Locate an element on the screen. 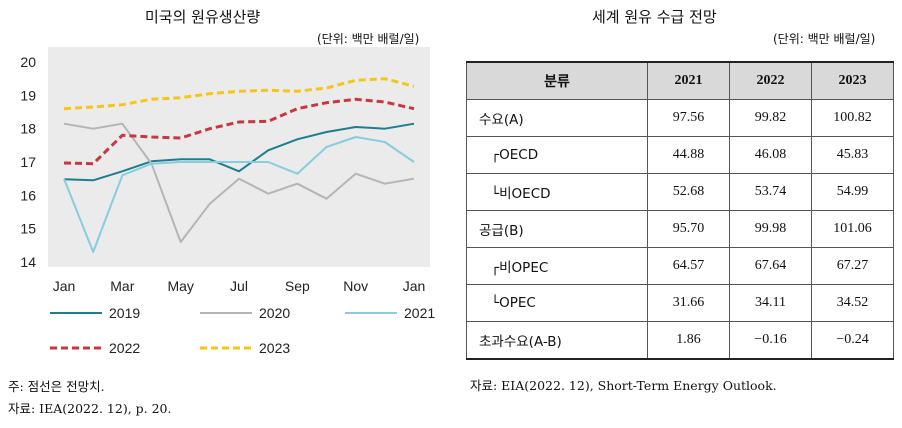  table-row: 초과수요(A-B) 1.86 −0.16 −0.24 is located at coordinates (680, 340).